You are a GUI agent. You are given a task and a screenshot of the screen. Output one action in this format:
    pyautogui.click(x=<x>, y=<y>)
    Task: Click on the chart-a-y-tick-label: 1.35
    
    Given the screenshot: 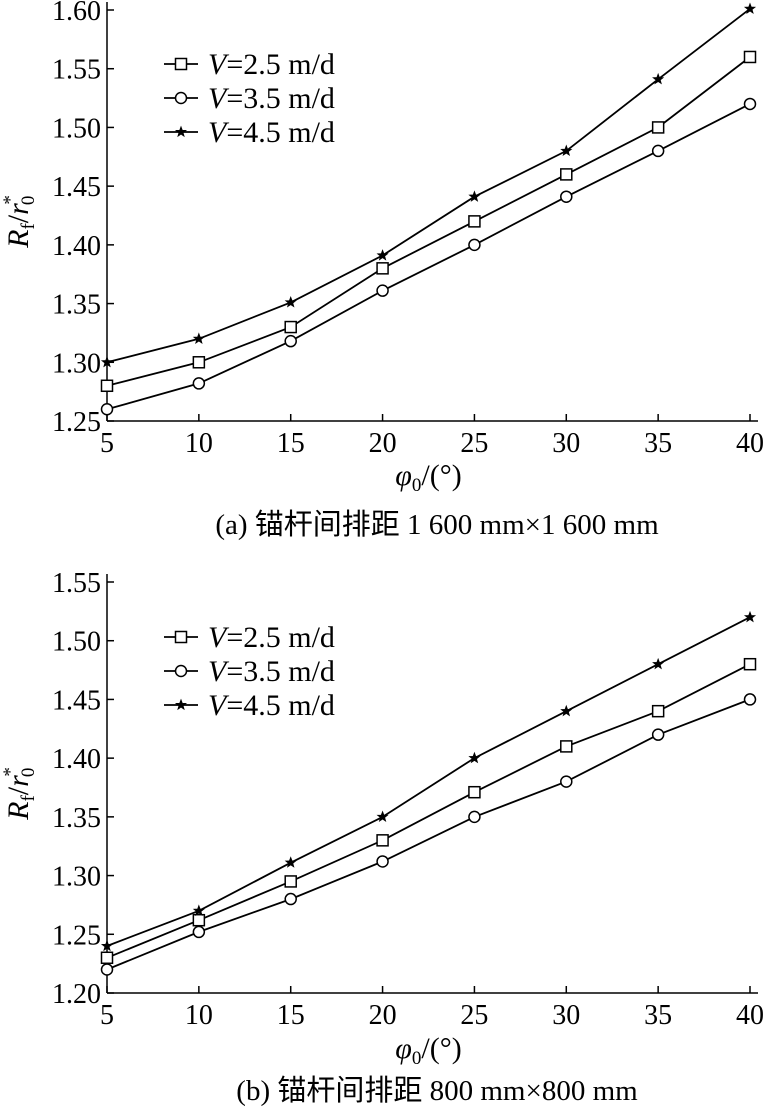 What is the action you would take?
    pyautogui.click(x=76, y=305)
    